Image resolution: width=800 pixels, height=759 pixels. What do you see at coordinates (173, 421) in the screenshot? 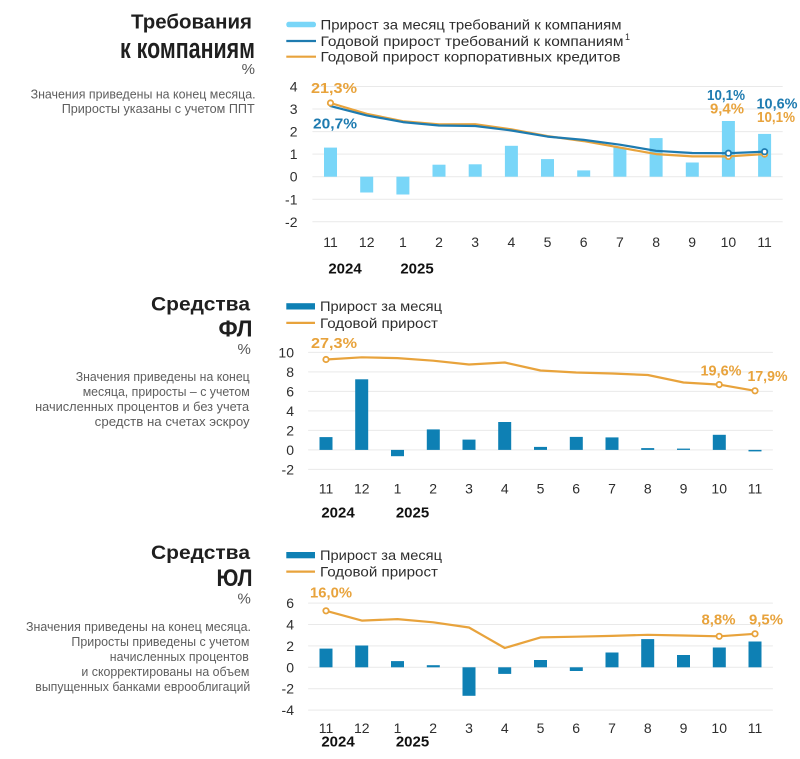
I see `svg-text: средств на счетах эскроу` at bounding box center [173, 421].